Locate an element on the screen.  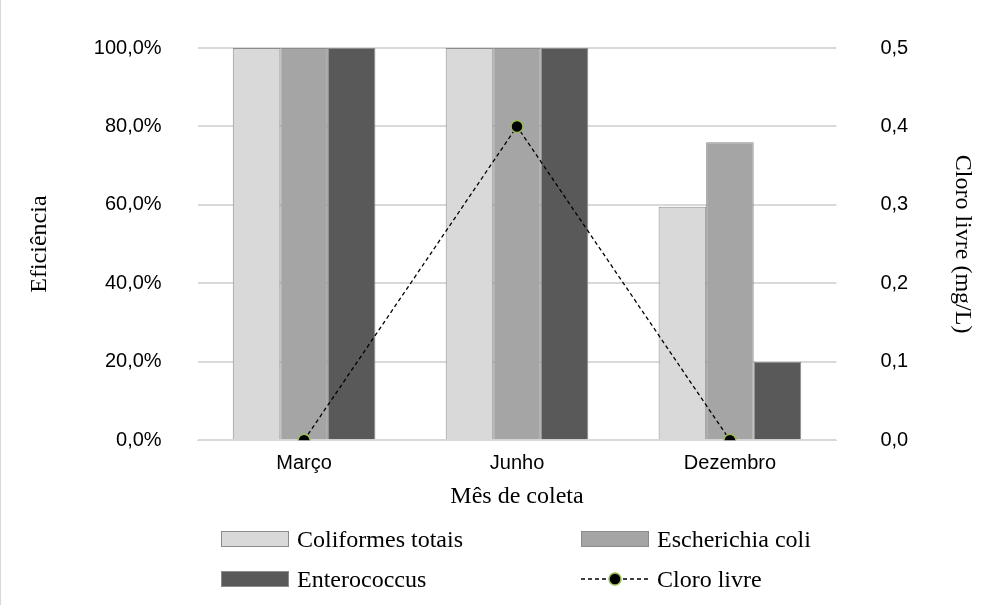
y2-tick-label: 0,0 is located at coordinates (894, 438).